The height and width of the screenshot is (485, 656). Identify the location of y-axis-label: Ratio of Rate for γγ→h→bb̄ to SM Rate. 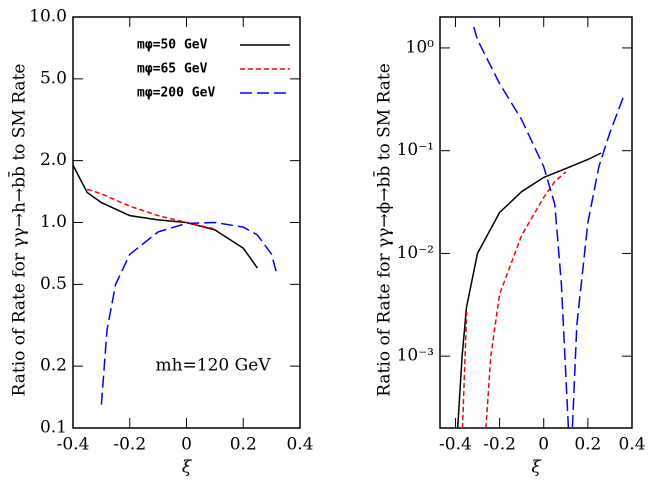
(18, 230).